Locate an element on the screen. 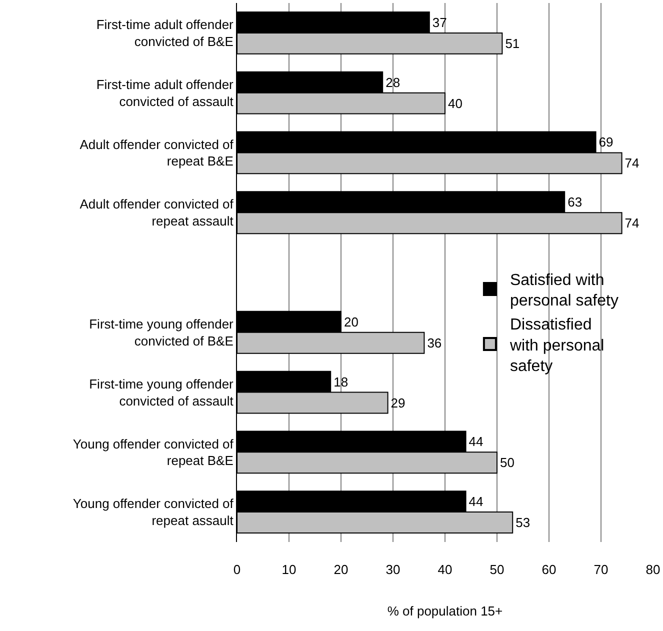 The width and height of the screenshot is (663, 631). y-tick-label: Adult offender convicted of repeat B&E is located at coordinates (157, 152).